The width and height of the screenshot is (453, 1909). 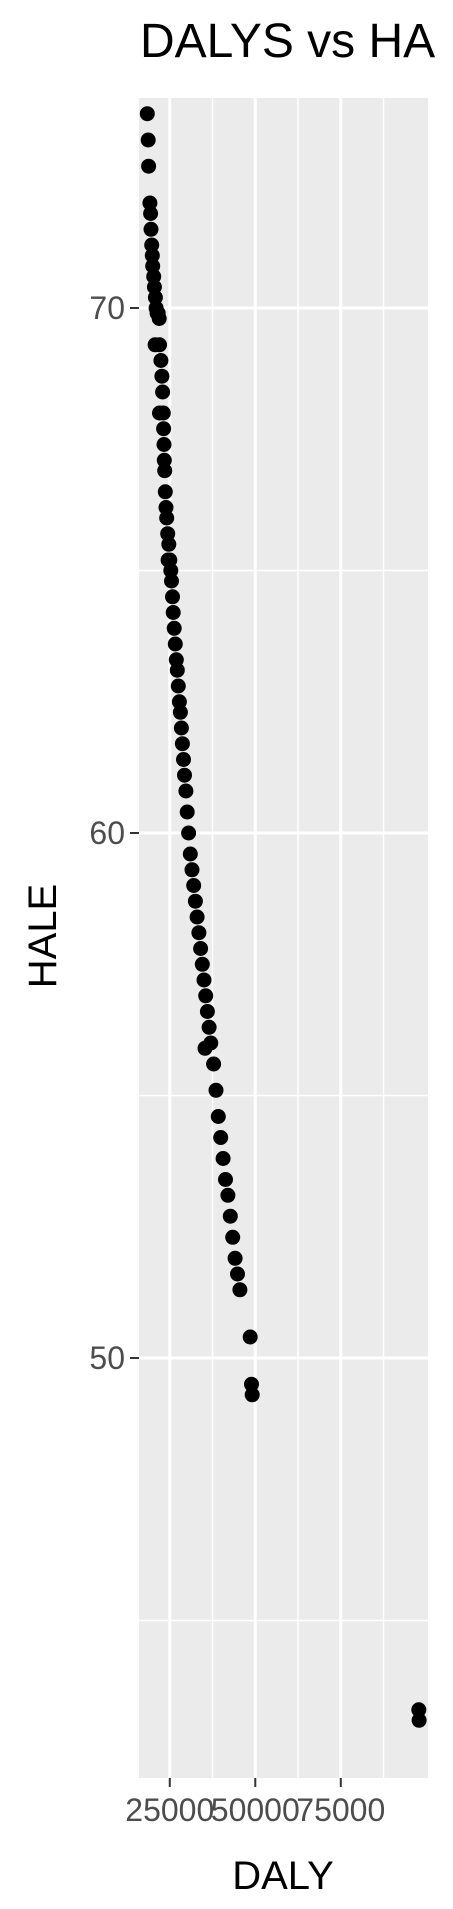 What do you see at coordinates (340, 1810) in the screenshot?
I see `x-tick-label: 75000` at bounding box center [340, 1810].